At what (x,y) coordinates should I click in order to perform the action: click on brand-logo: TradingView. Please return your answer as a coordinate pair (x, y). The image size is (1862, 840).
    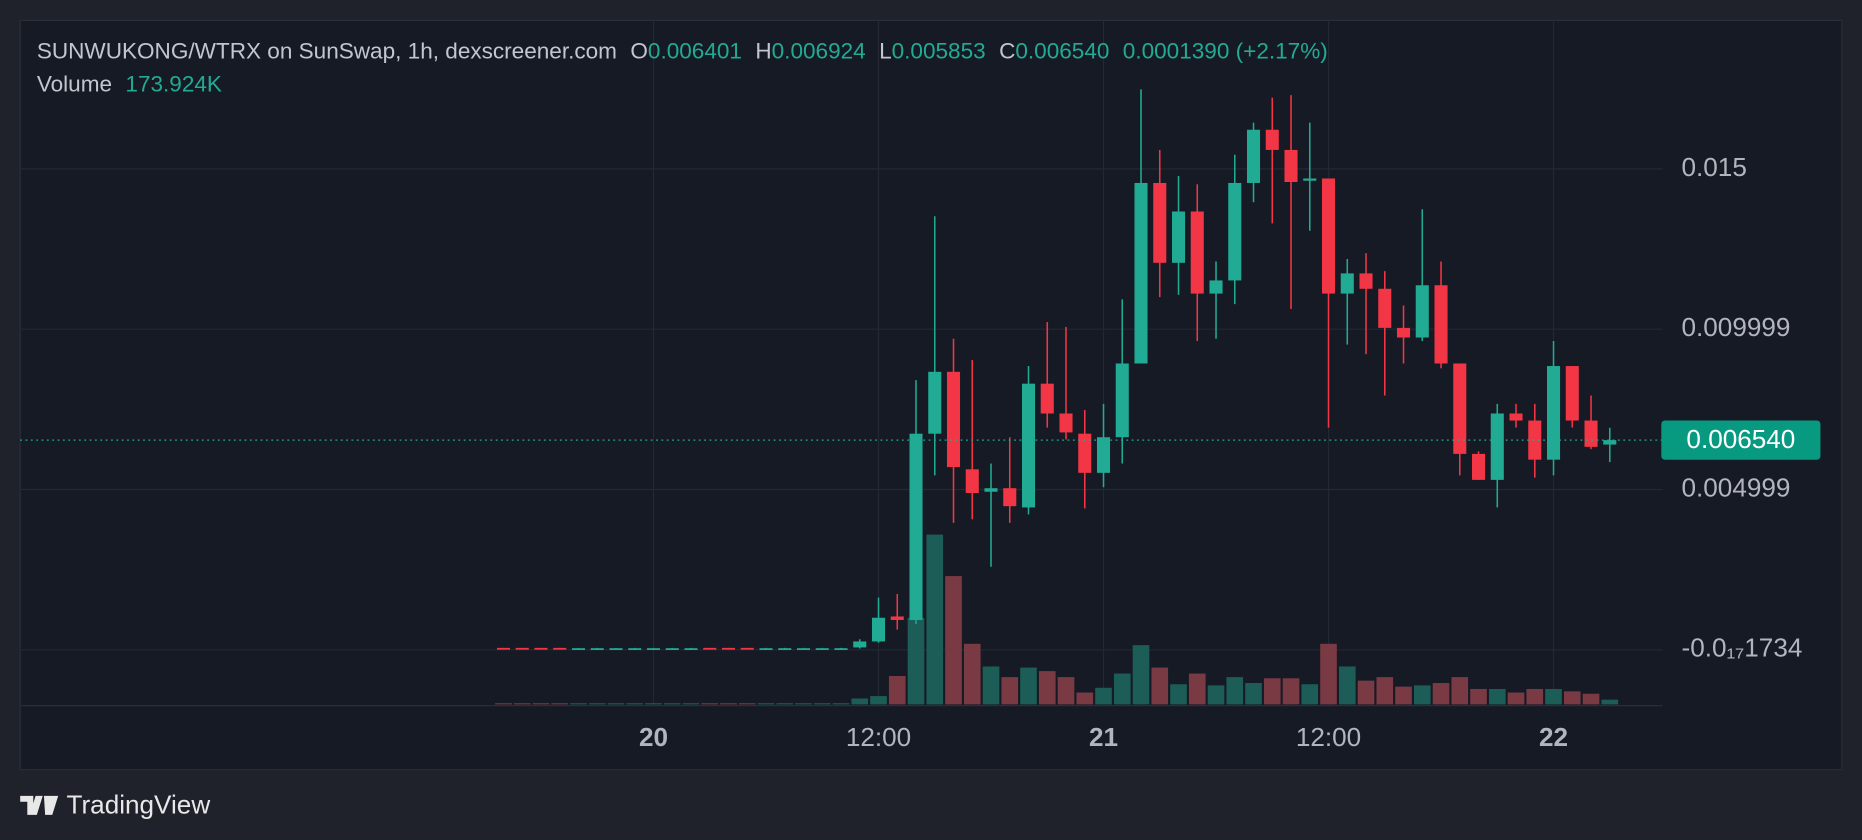
    Looking at the image, I should click on (115, 804).